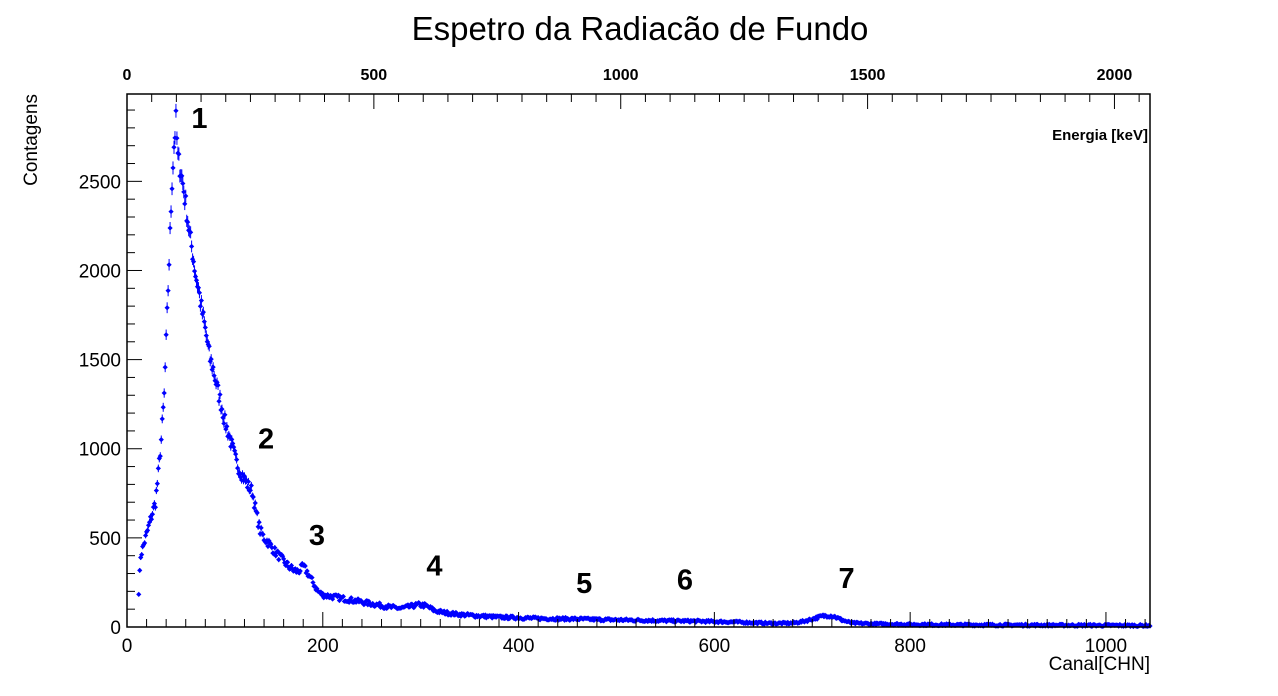 Image resolution: width=1278 pixels, height=696 pixels. I want to click on y-axis-ticks, so click(134, 368).